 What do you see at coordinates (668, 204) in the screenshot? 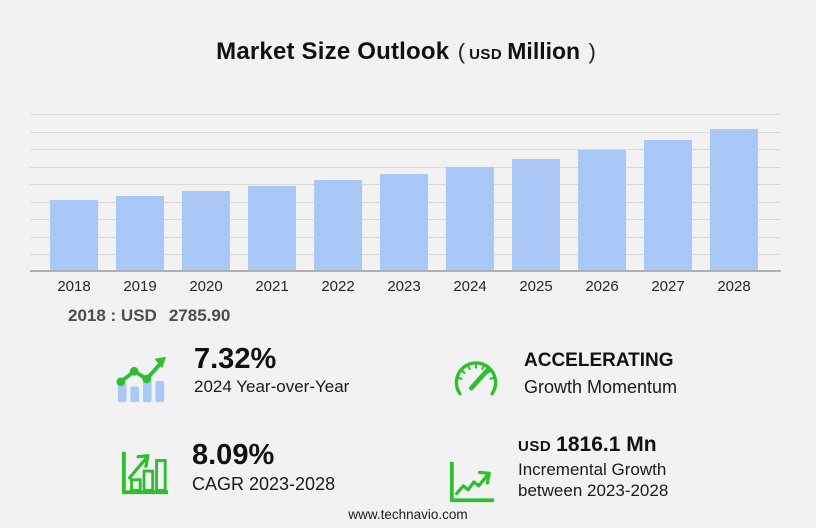
I see `bar-2027` at bounding box center [668, 204].